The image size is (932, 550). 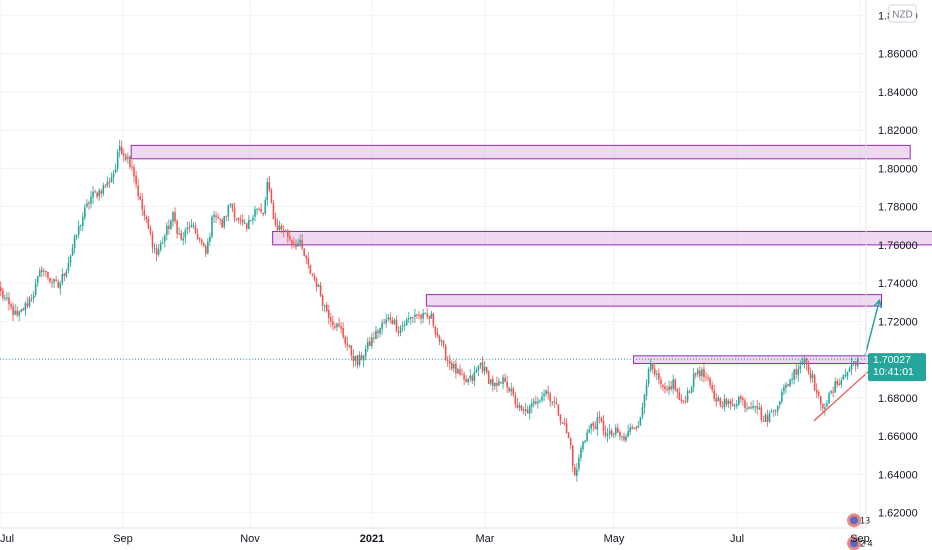 What do you see at coordinates (898, 514) in the screenshot?
I see `y-tick-label: 1.62000` at bounding box center [898, 514].